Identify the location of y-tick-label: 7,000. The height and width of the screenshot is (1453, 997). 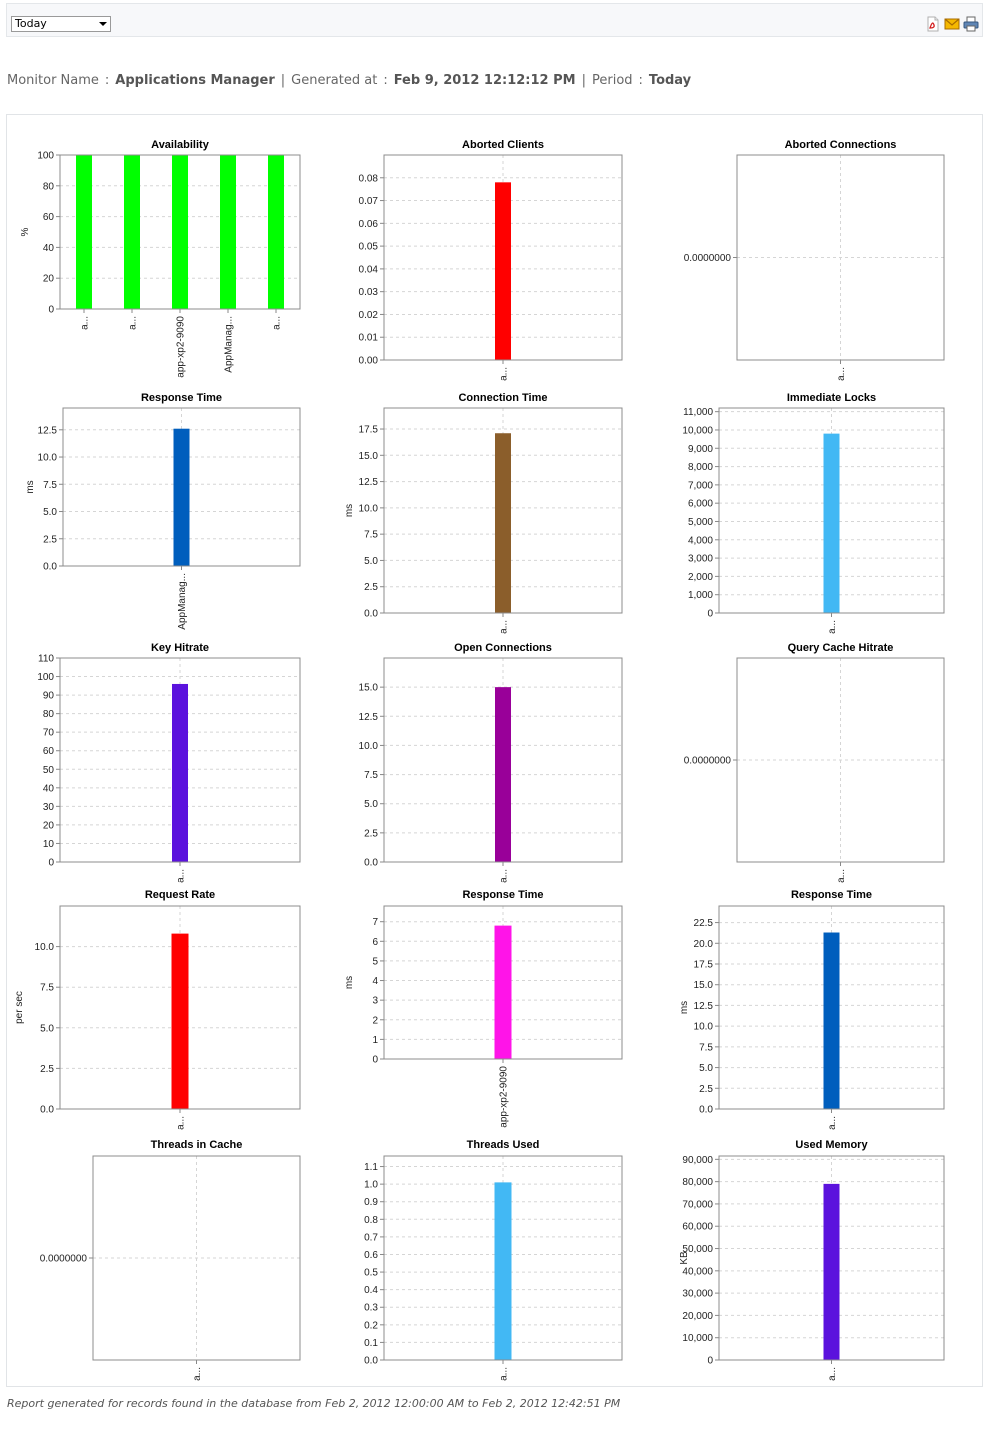
(700, 485).